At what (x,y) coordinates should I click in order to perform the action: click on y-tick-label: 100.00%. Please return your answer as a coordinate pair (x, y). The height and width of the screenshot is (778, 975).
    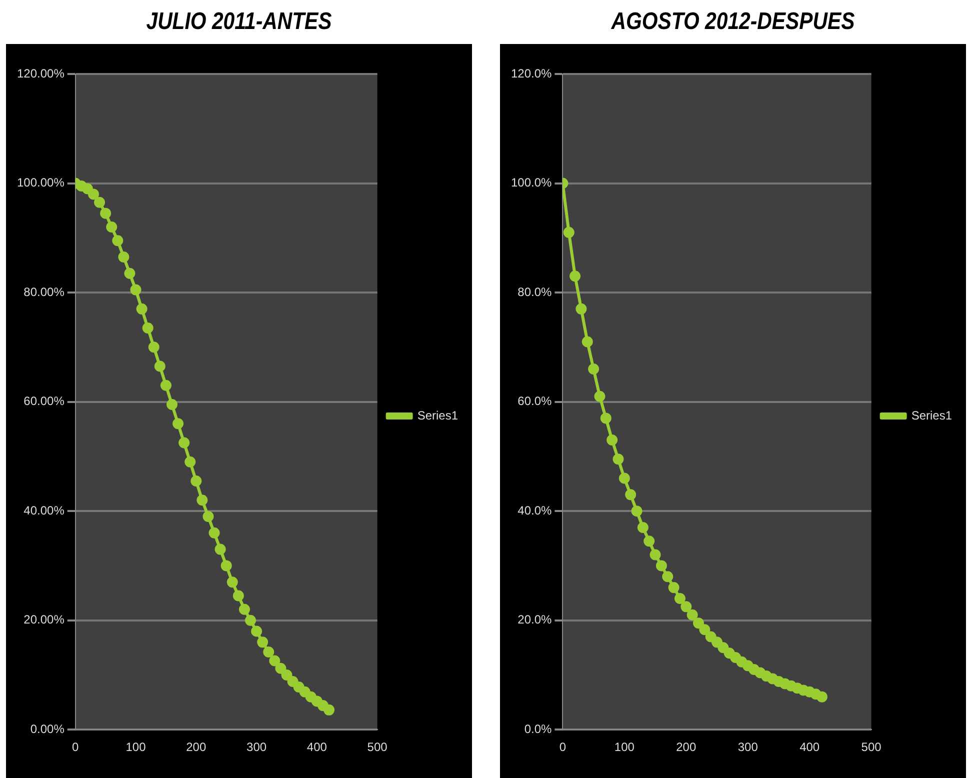
    Looking at the image, I should click on (41, 183).